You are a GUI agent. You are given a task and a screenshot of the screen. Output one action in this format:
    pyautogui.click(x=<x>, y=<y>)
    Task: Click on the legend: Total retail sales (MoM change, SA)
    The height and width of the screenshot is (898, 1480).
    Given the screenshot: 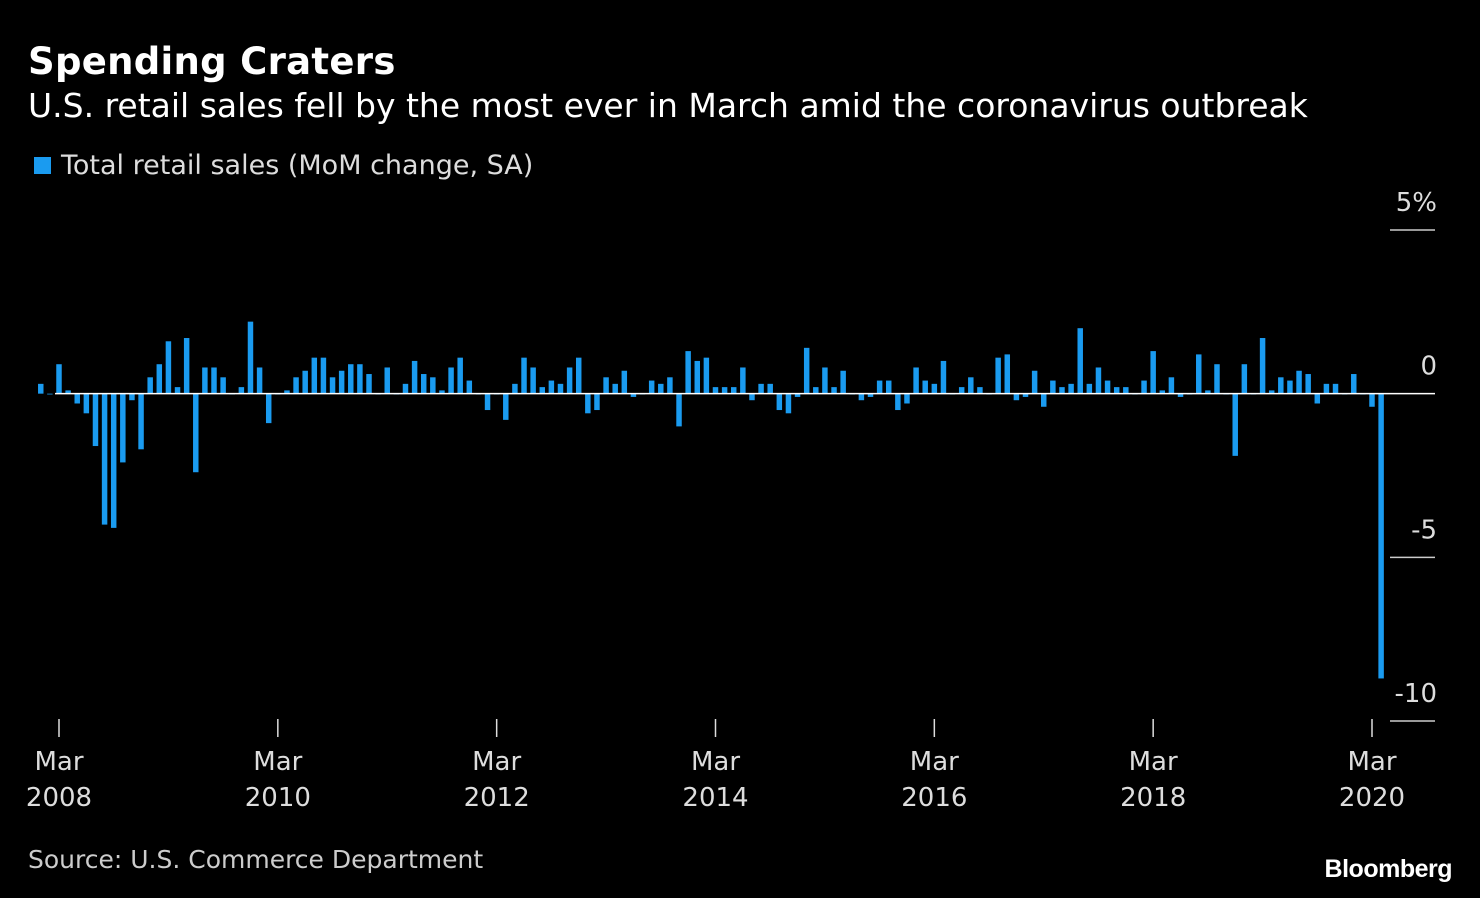 What is the action you would take?
    pyautogui.click(x=283, y=165)
    